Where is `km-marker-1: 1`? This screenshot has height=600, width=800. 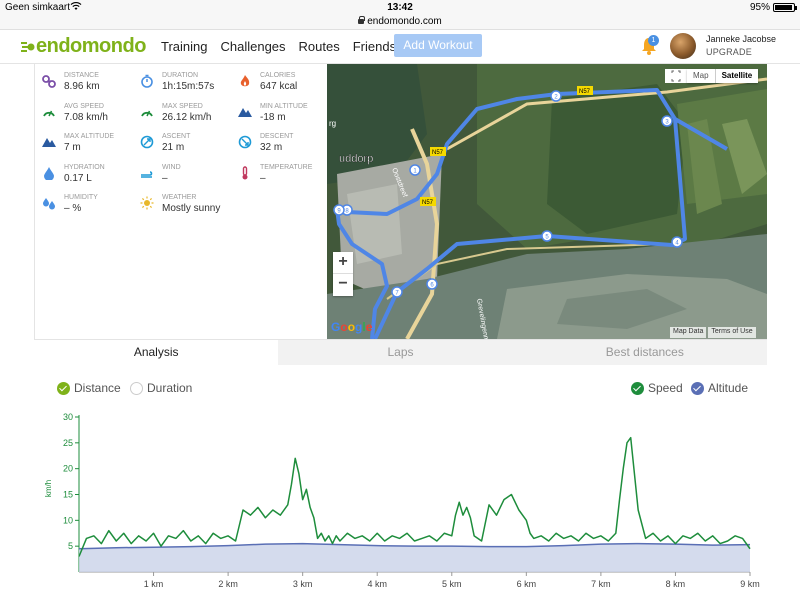
km-marker-1: 1 is located at coordinates (415, 170).